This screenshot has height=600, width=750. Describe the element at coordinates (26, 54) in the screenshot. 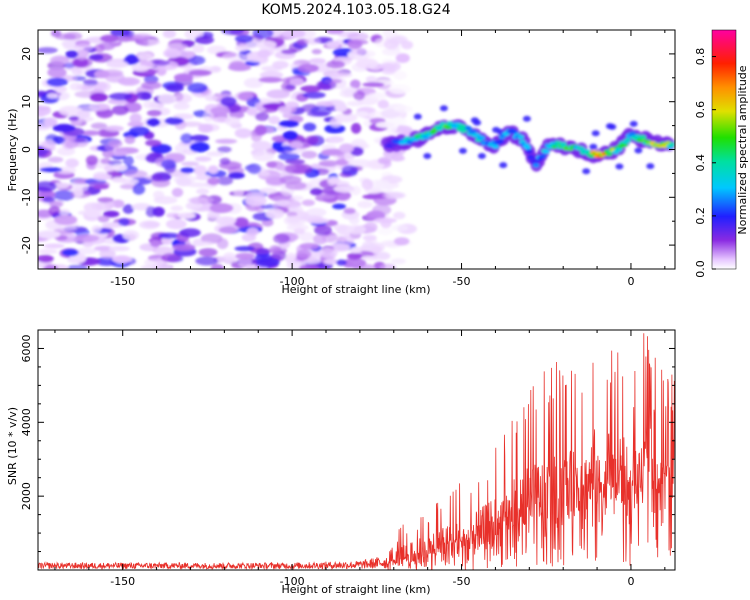

I see `y-tick-label: 20` at that location.